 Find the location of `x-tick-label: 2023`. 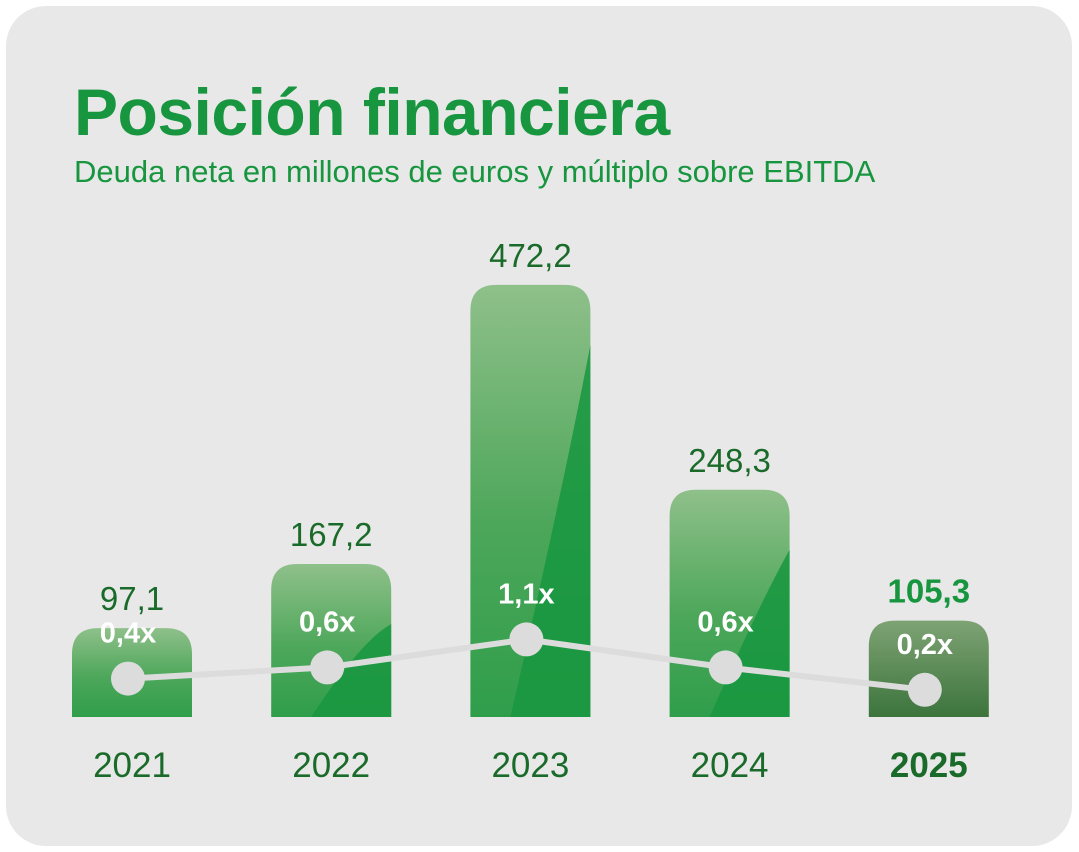

x-tick-label: 2023 is located at coordinates (530, 765).